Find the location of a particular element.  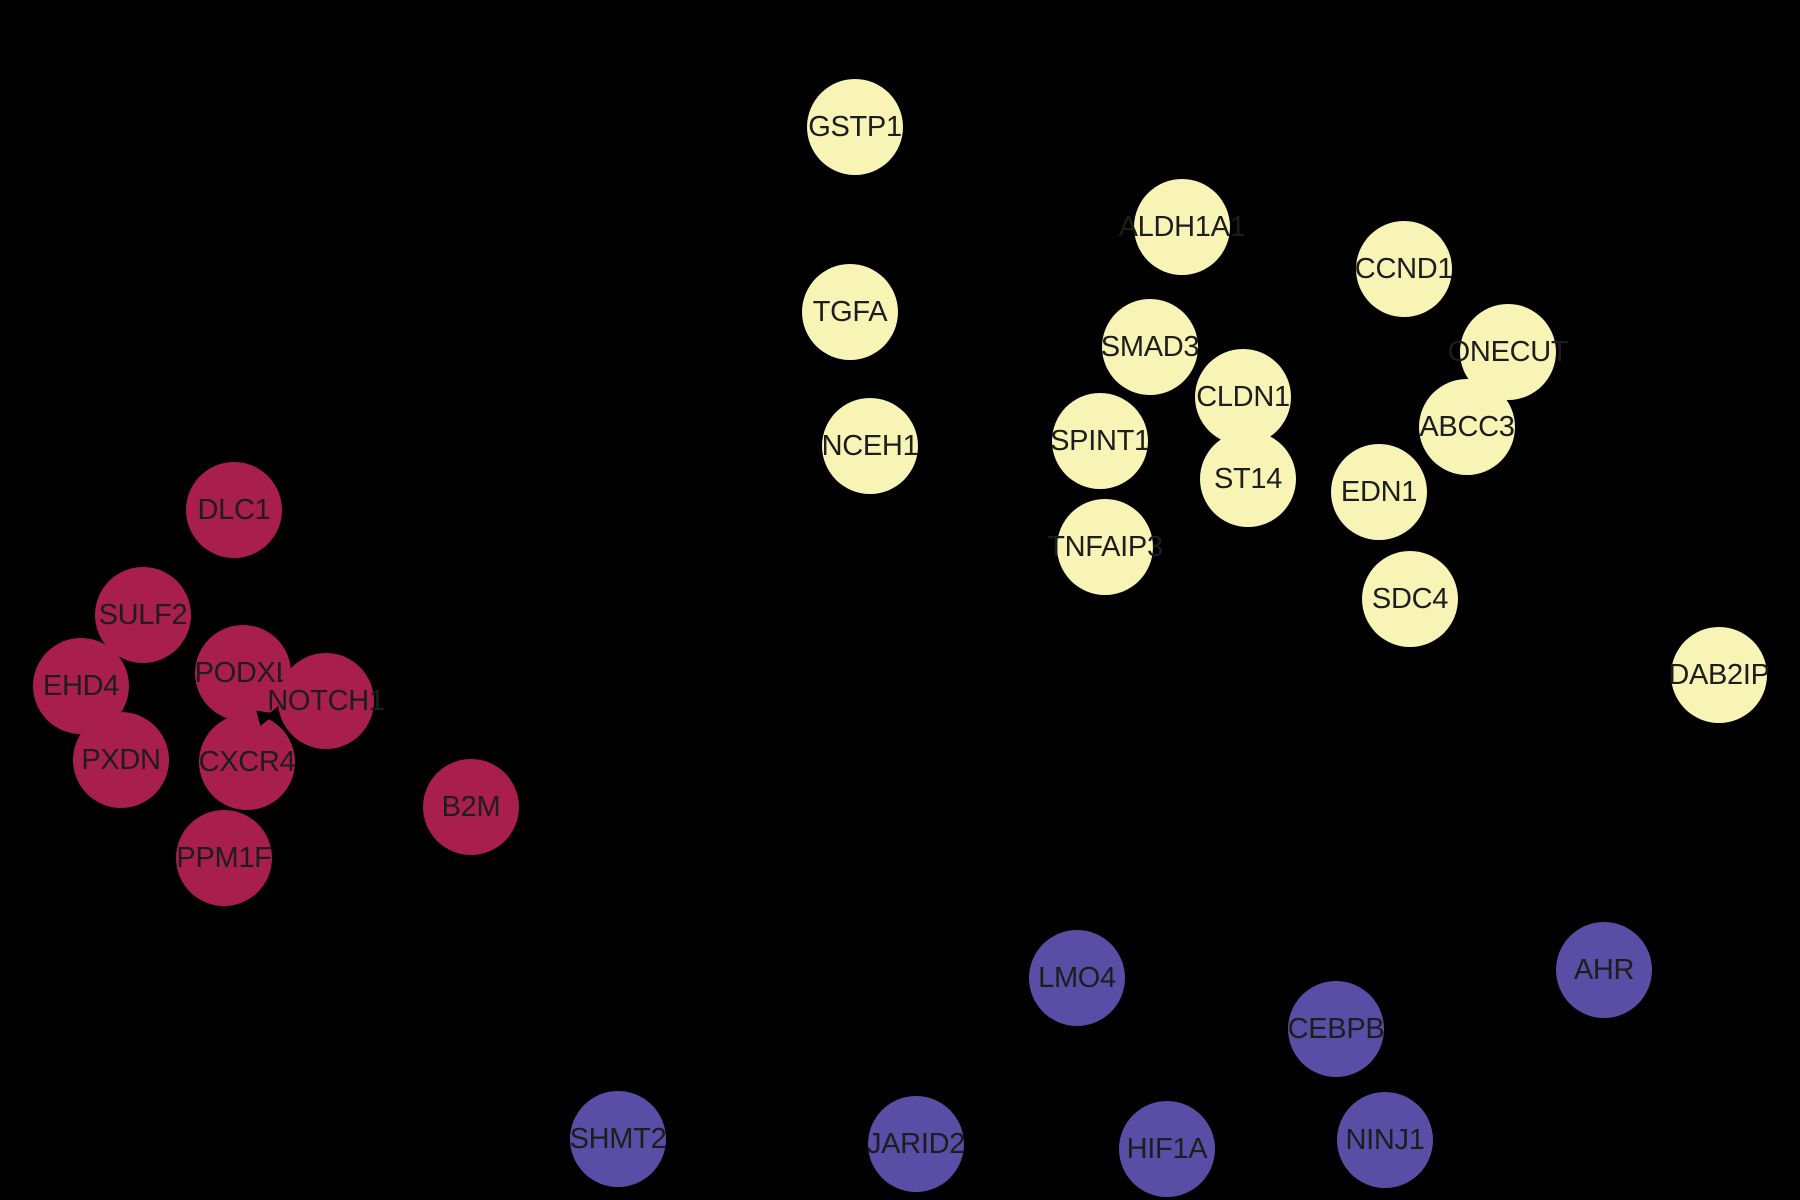

node-CCND1: CCND1 is located at coordinates (1404, 269).